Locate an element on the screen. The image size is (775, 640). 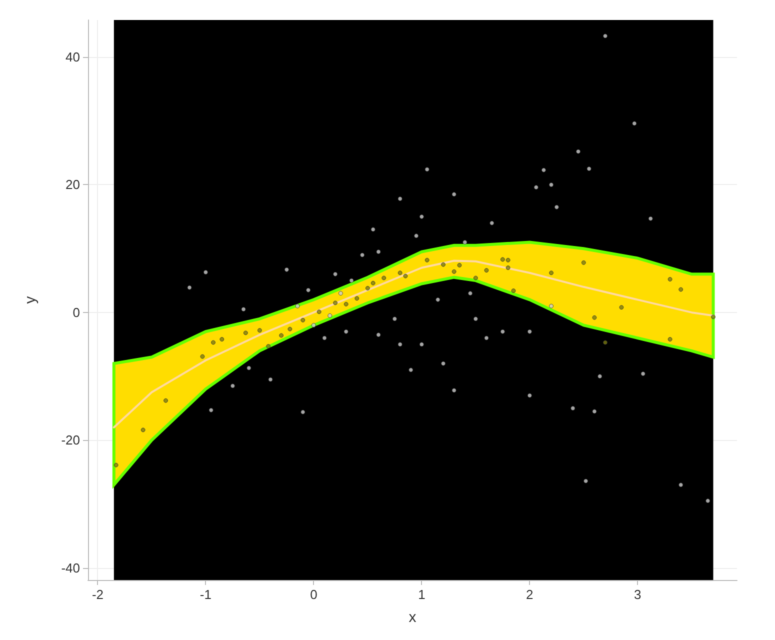
x-tick-label: 3 is located at coordinates (638, 594).